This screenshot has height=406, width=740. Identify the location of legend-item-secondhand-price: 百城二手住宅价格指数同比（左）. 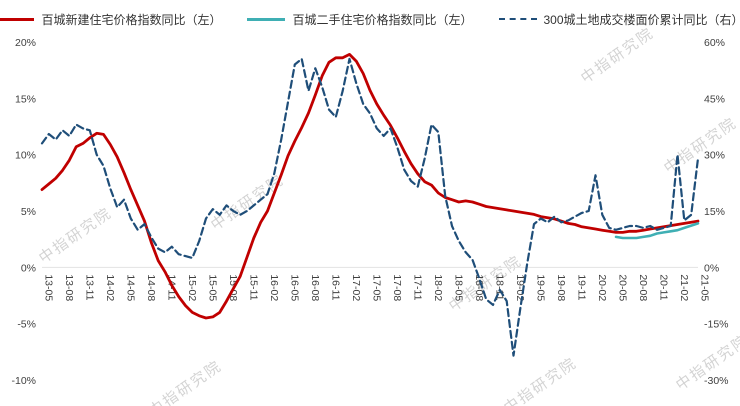
(360, 19).